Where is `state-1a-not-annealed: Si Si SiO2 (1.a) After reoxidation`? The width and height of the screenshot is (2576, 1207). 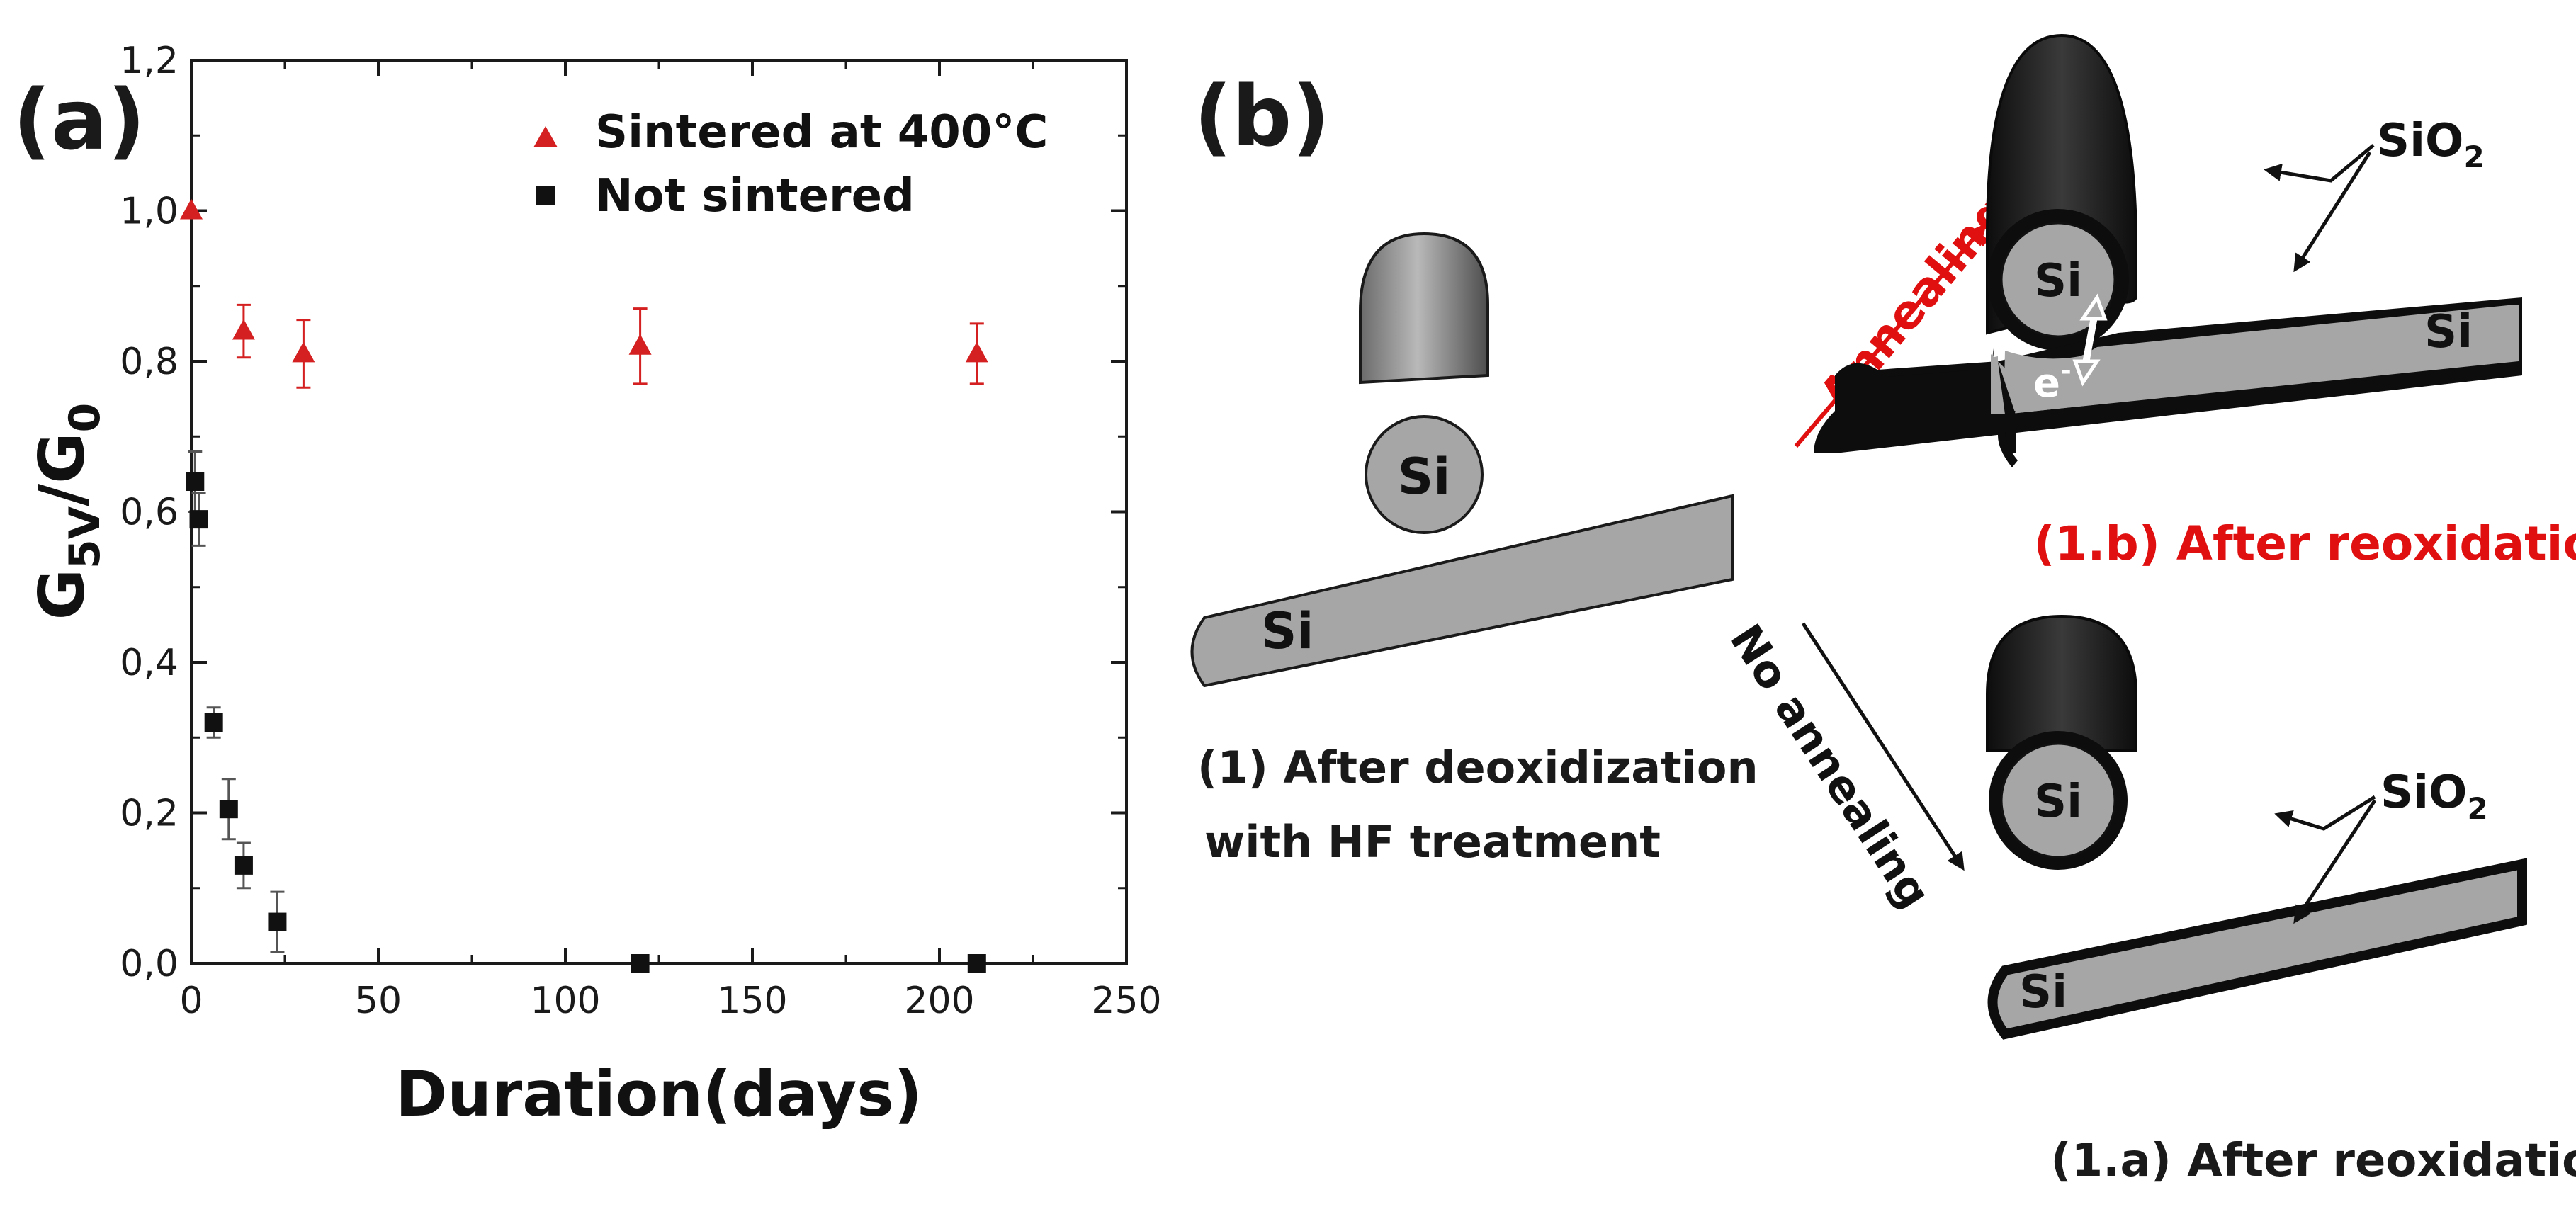 state-1a-not-annealed: Si Si SiO2 (1.a) After reoxidation is located at coordinates (2281, 901).